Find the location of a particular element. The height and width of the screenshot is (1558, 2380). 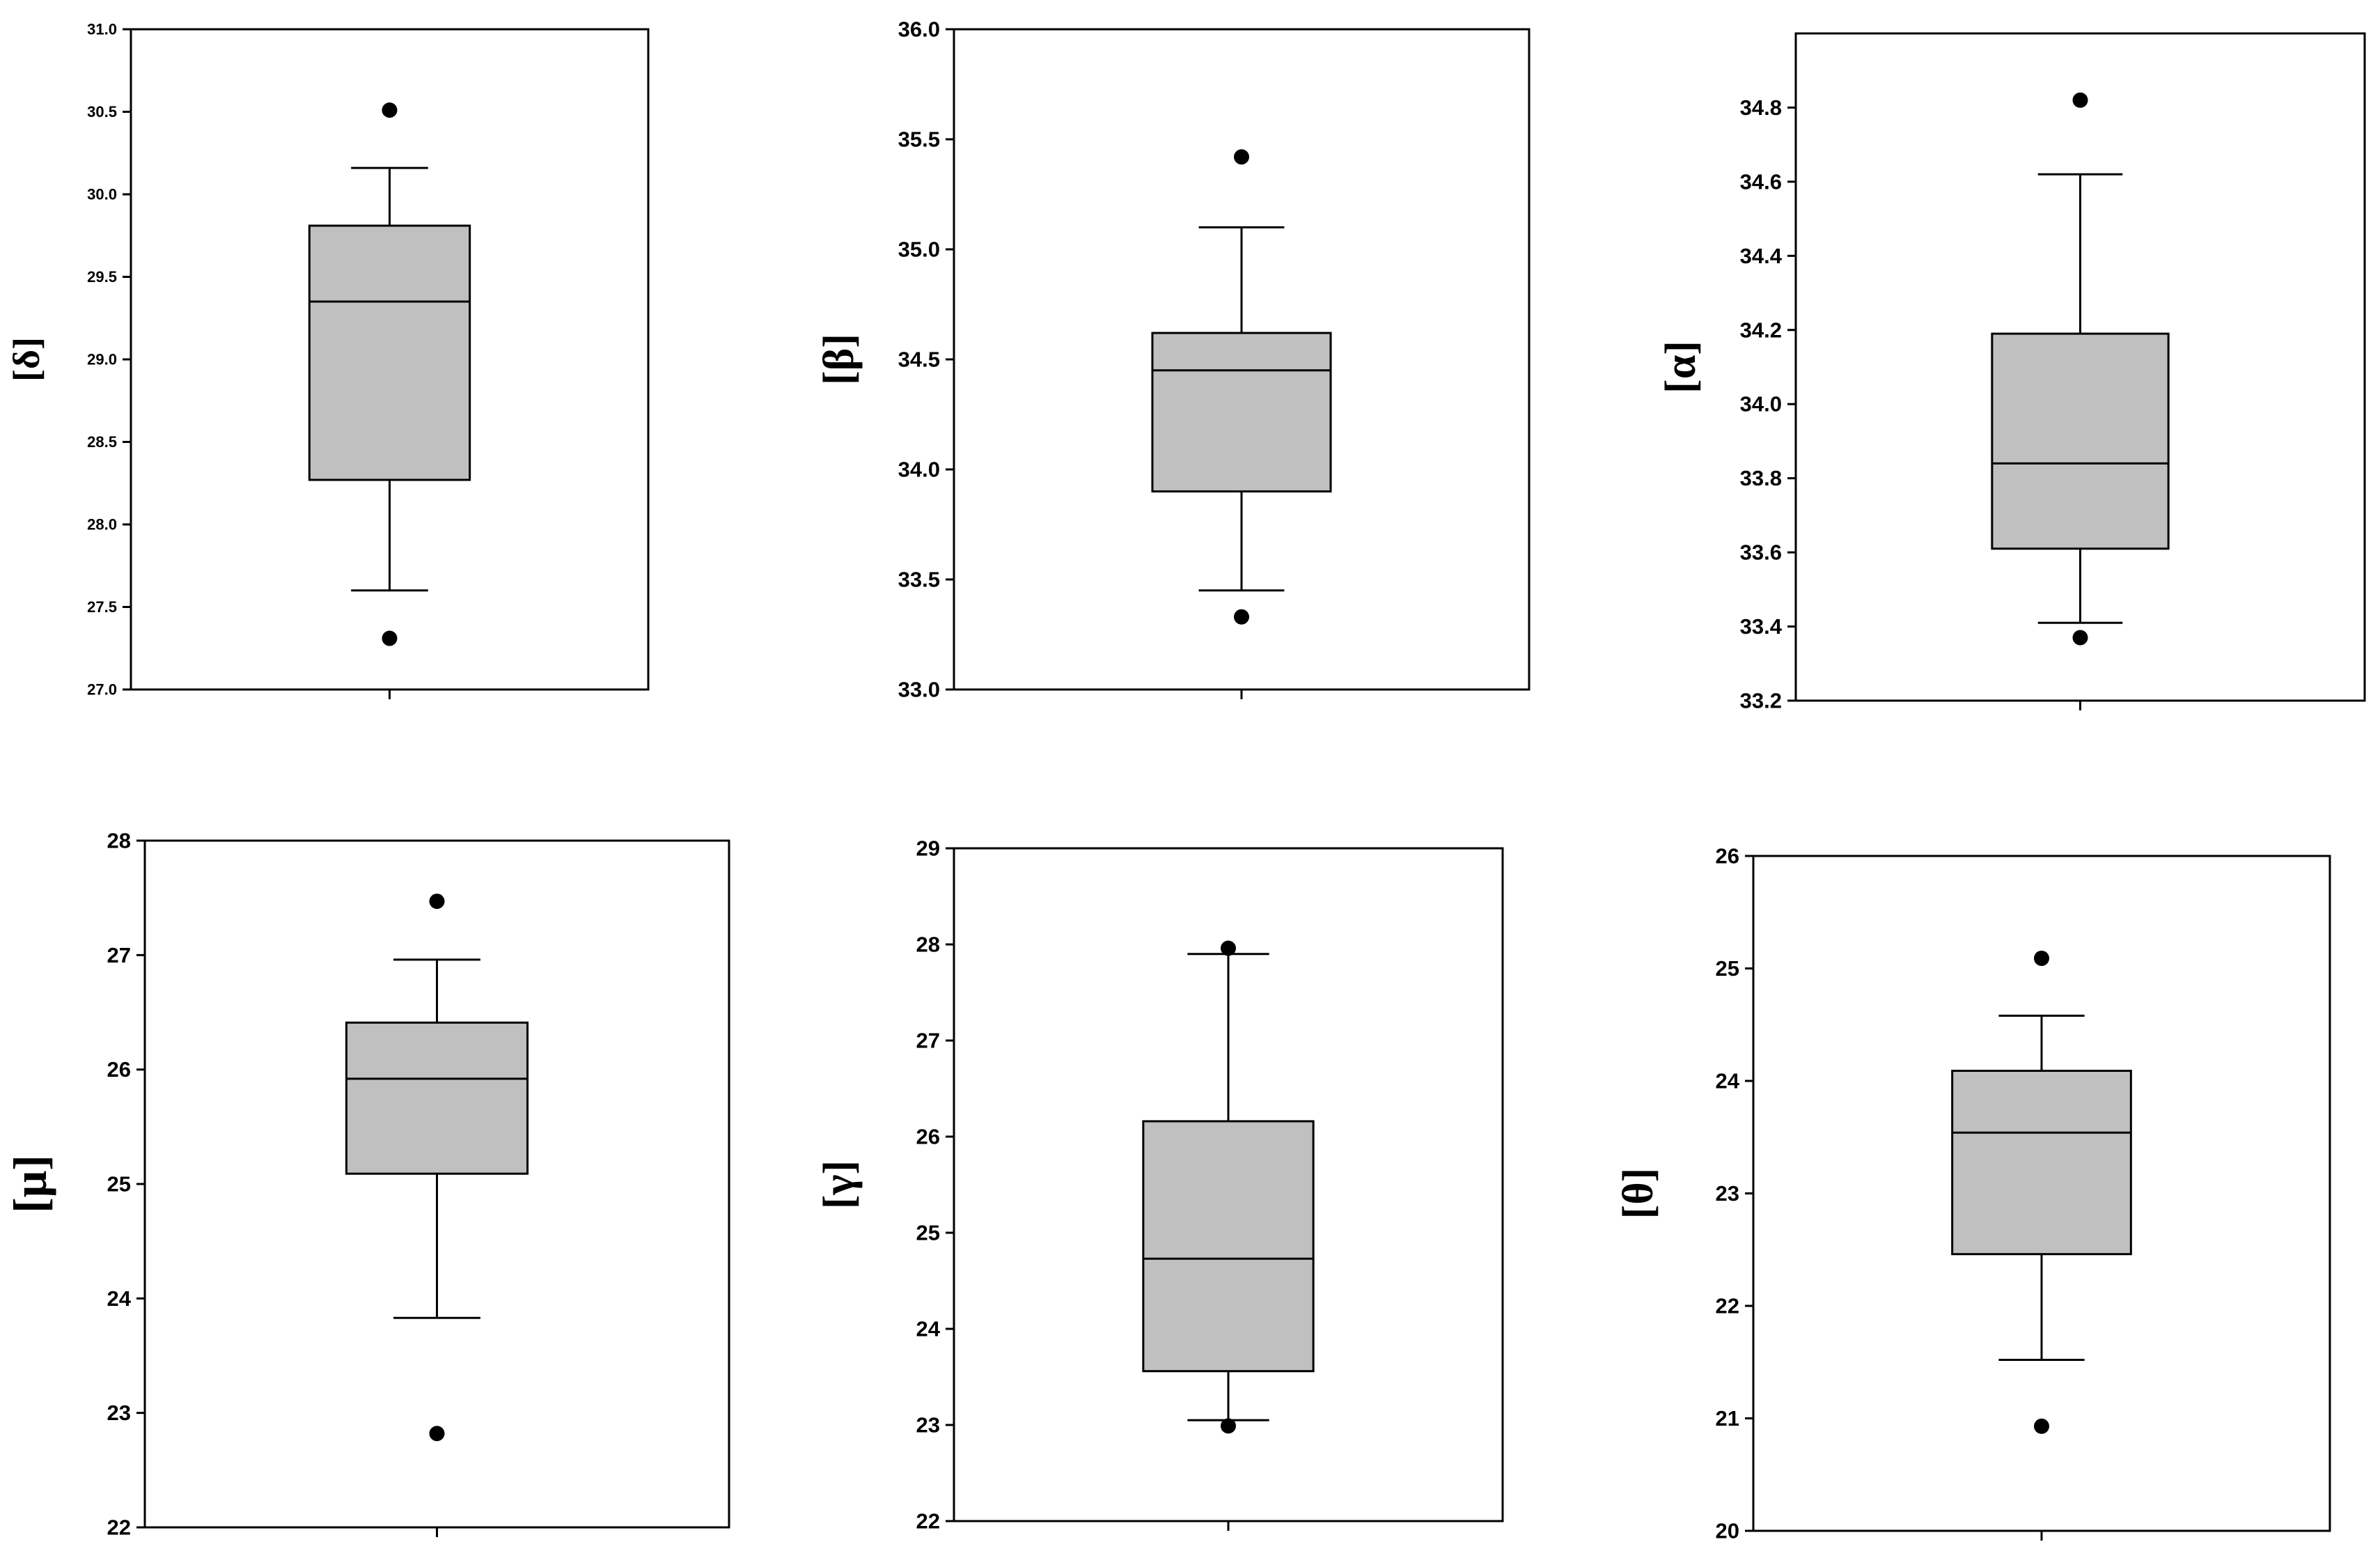

y-tick-label: 30.0 is located at coordinates (102, 195).